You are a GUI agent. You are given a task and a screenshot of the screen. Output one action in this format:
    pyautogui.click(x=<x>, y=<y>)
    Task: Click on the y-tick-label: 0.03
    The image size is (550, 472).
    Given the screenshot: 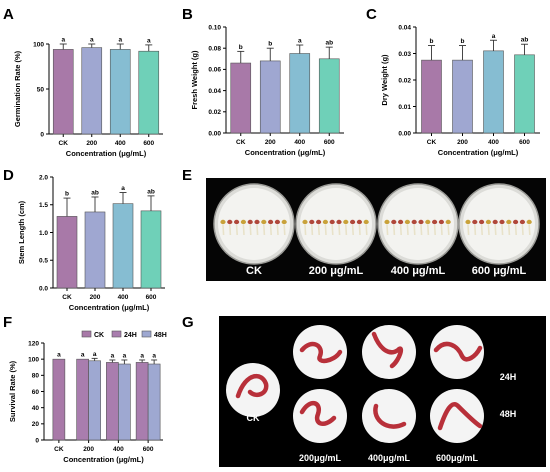 What is the action you would take?
    pyautogui.click(x=404, y=54)
    